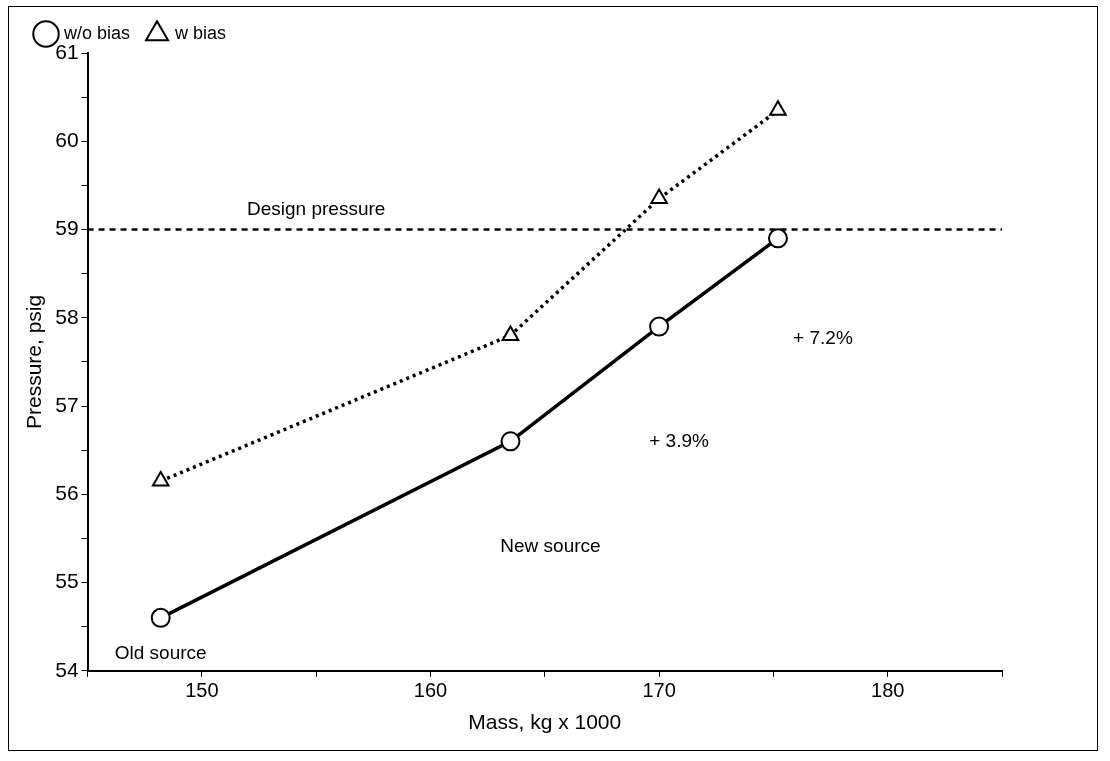 Image resolution: width=1110 pixels, height=761 pixels. Describe the element at coordinates (67, 316) in the screenshot. I see `y-tick-label: 58` at that location.